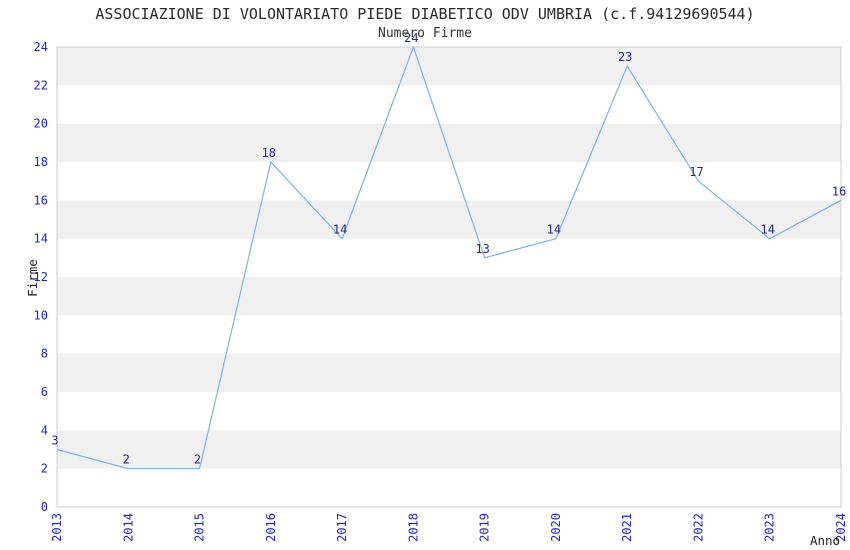  What do you see at coordinates (696, 172) in the screenshot?
I see `data-label: 17` at bounding box center [696, 172].